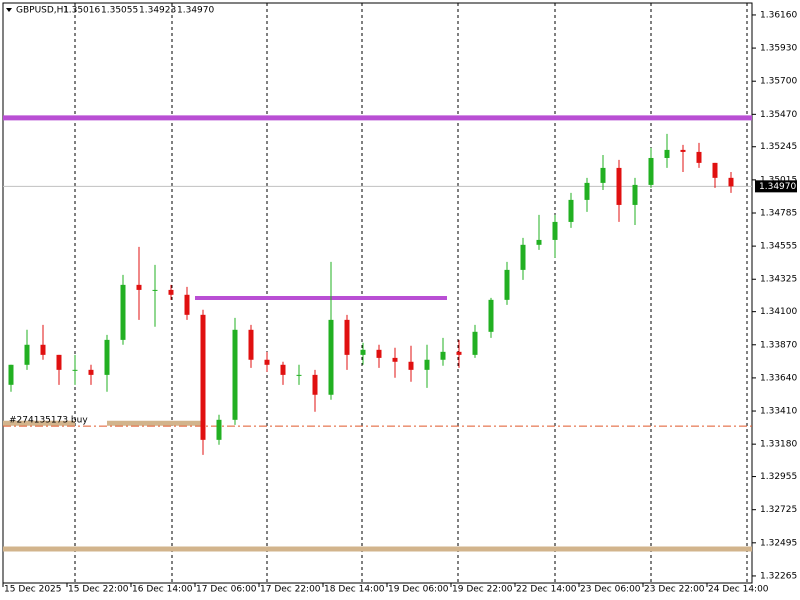 This screenshot has width=800, height=600. Describe the element at coordinates (778, 477) in the screenshot. I see `y-tick-label: 1.32955` at that location.